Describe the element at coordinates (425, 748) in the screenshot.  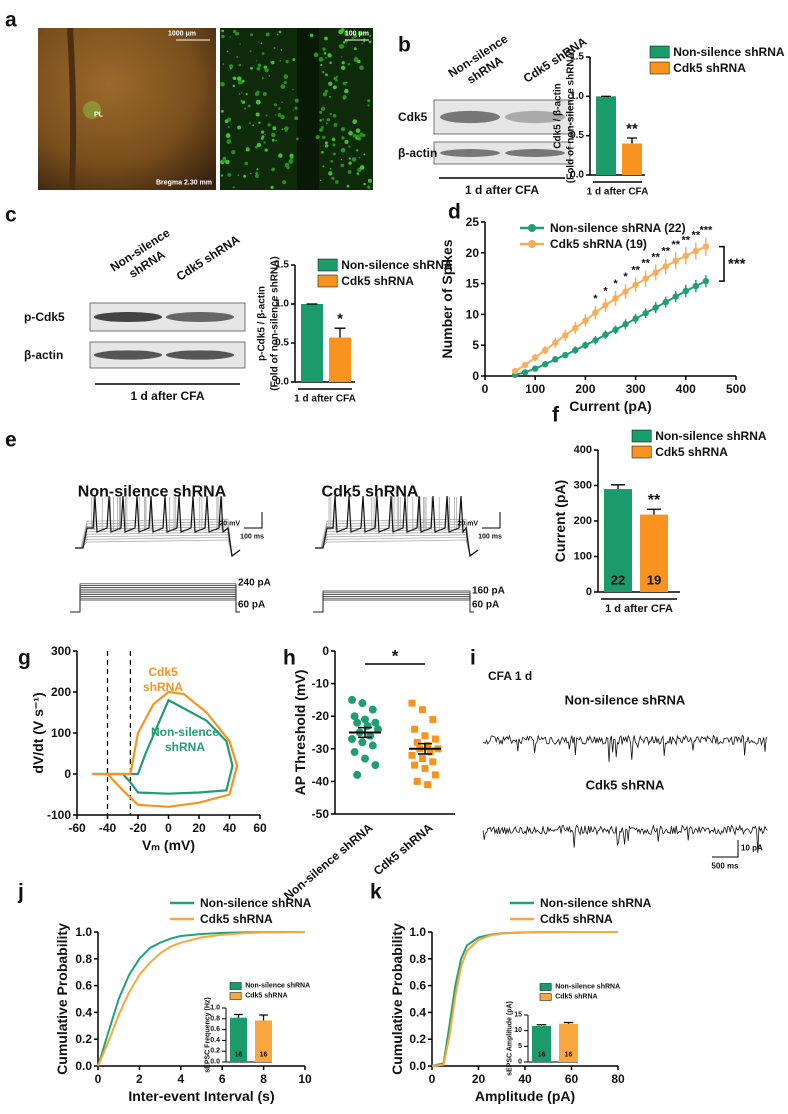
I see `sem-bar` at that location.